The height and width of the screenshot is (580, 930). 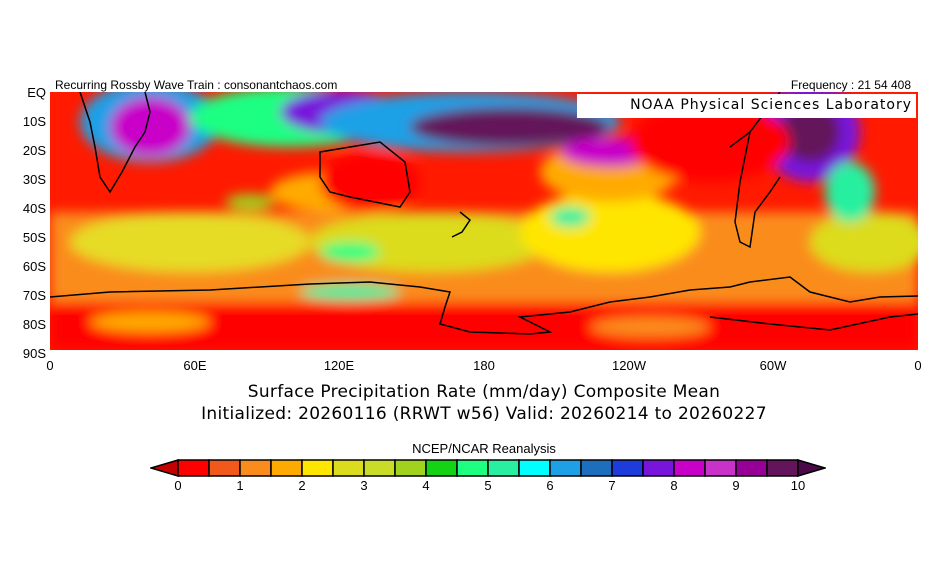 What do you see at coordinates (36, 92) in the screenshot?
I see `lat-label: EQ` at bounding box center [36, 92].